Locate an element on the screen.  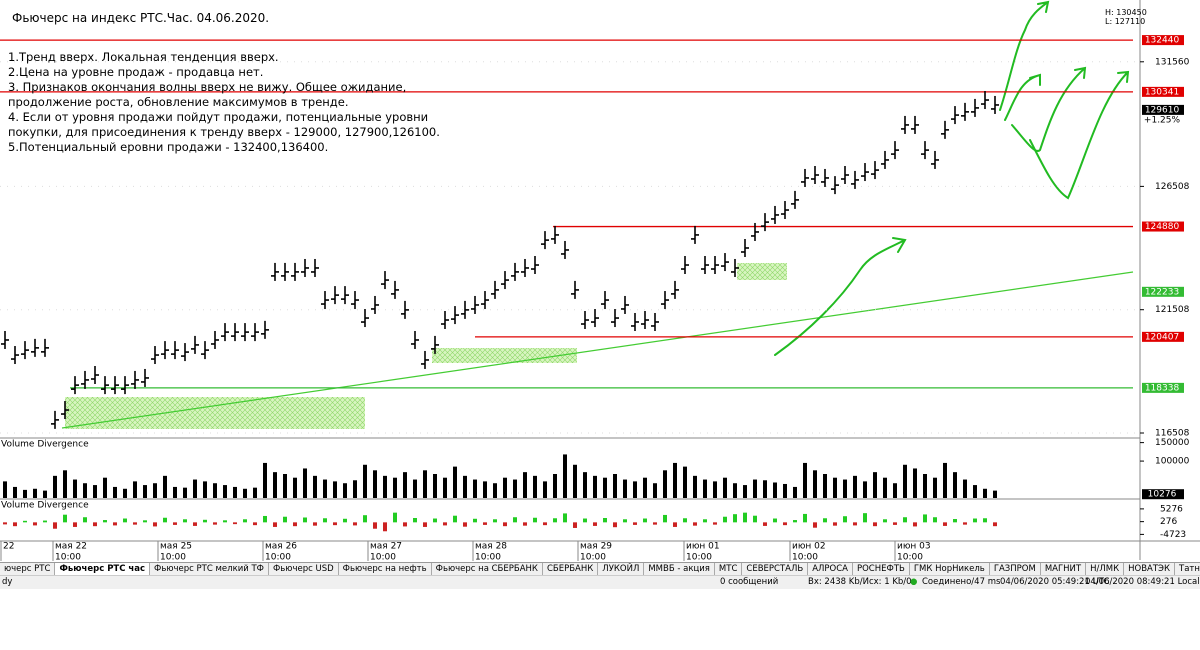
tab: Н/ЛМК is located at coordinates (1105, 569).